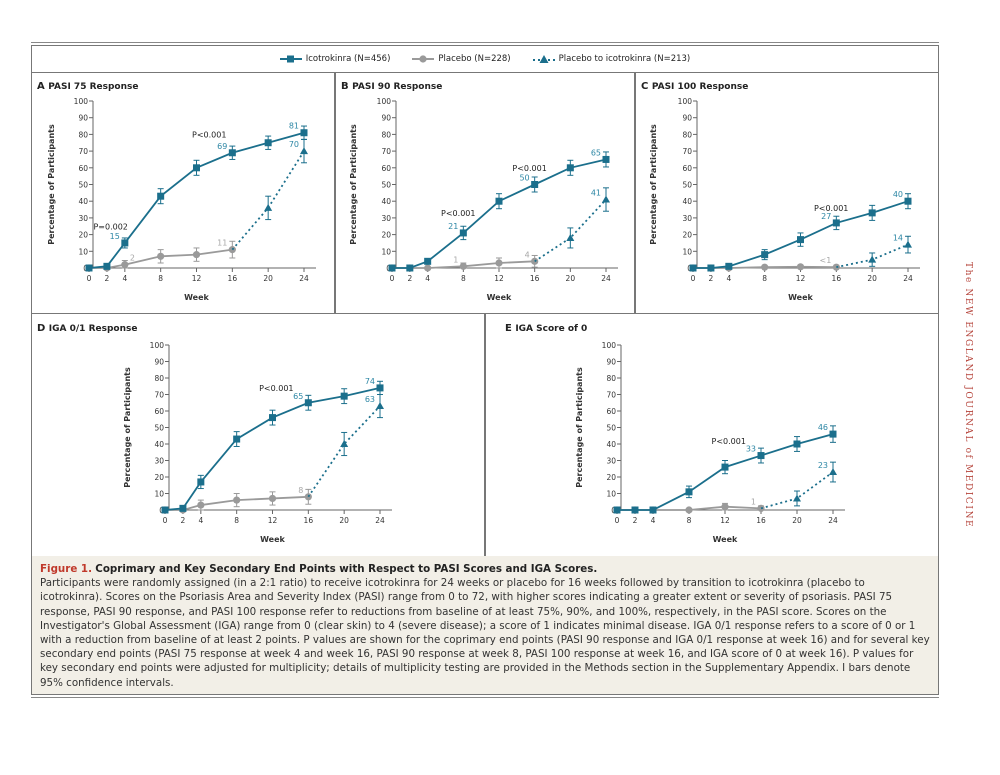  Describe the element at coordinates (294, 126) in the screenshot. I see `data-label: 81` at that location.